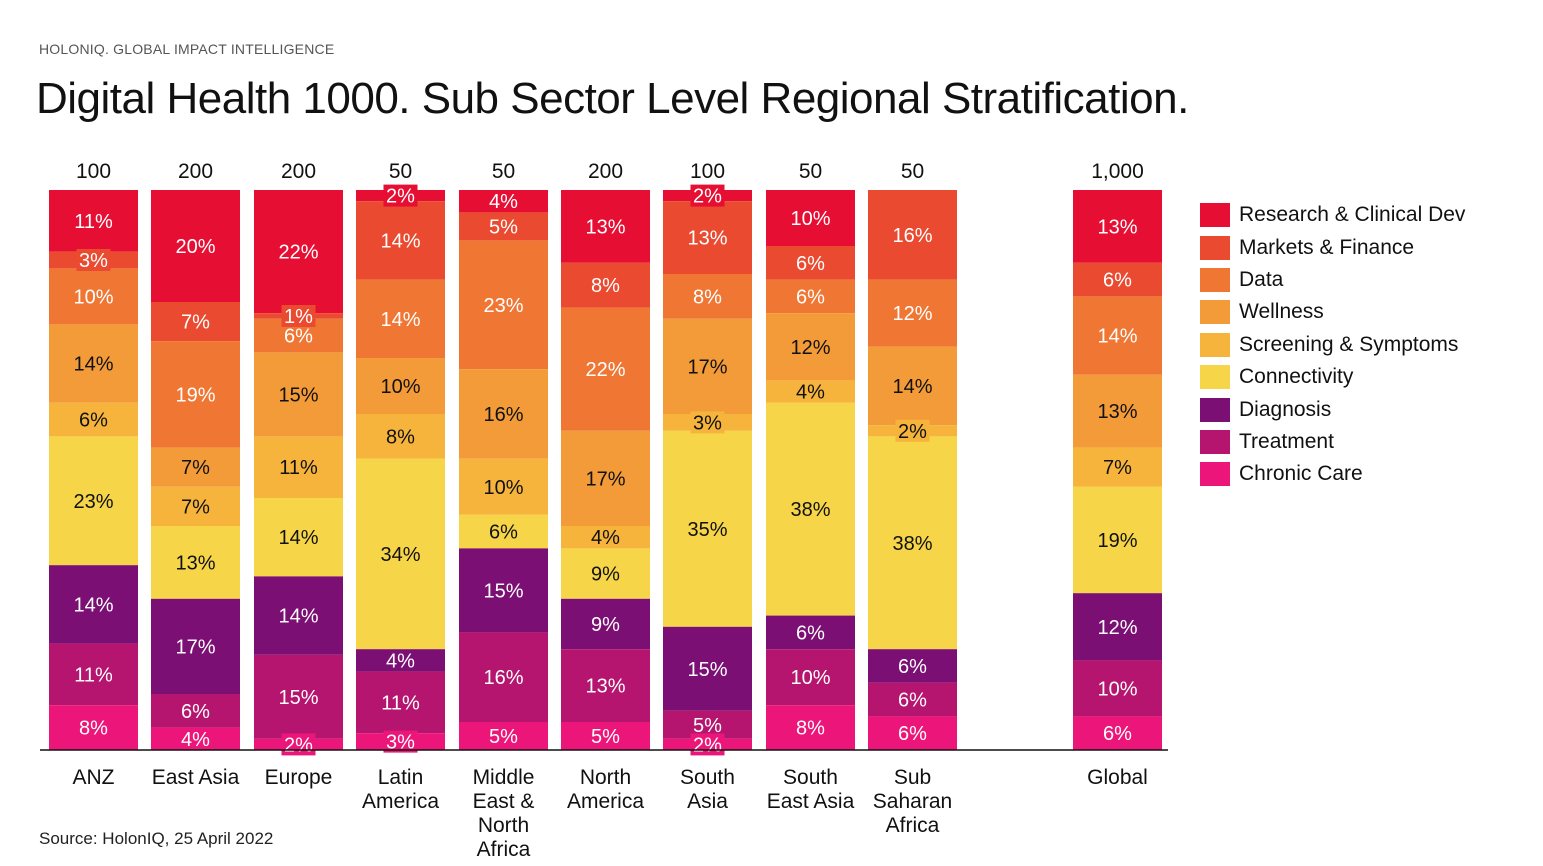 The height and width of the screenshot is (866, 1543). What do you see at coordinates (1332, 312) in the screenshot?
I see `legend-item: Wellness` at bounding box center [1332, 312].